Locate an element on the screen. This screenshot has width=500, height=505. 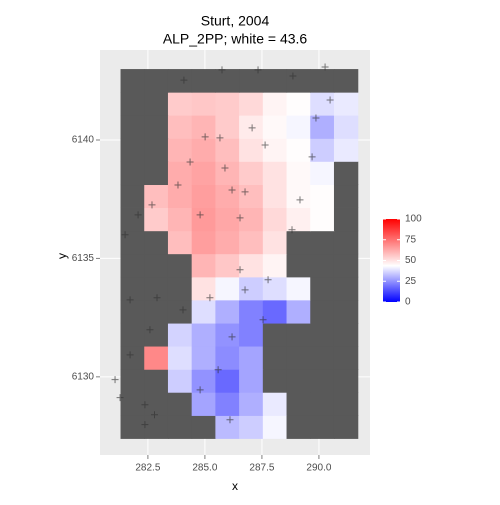
y-axis-title: y is located at coordinates (62, 256).